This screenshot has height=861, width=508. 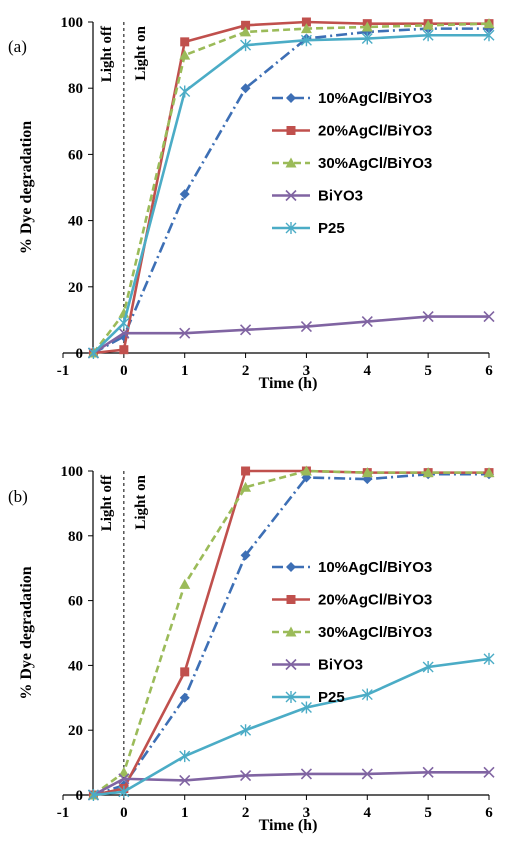 What do you see at coordinates (375, 567) in the screenshot?
I see `legend-entry: 10%AgCl/BiYO3` at bounding box center [375, 567].